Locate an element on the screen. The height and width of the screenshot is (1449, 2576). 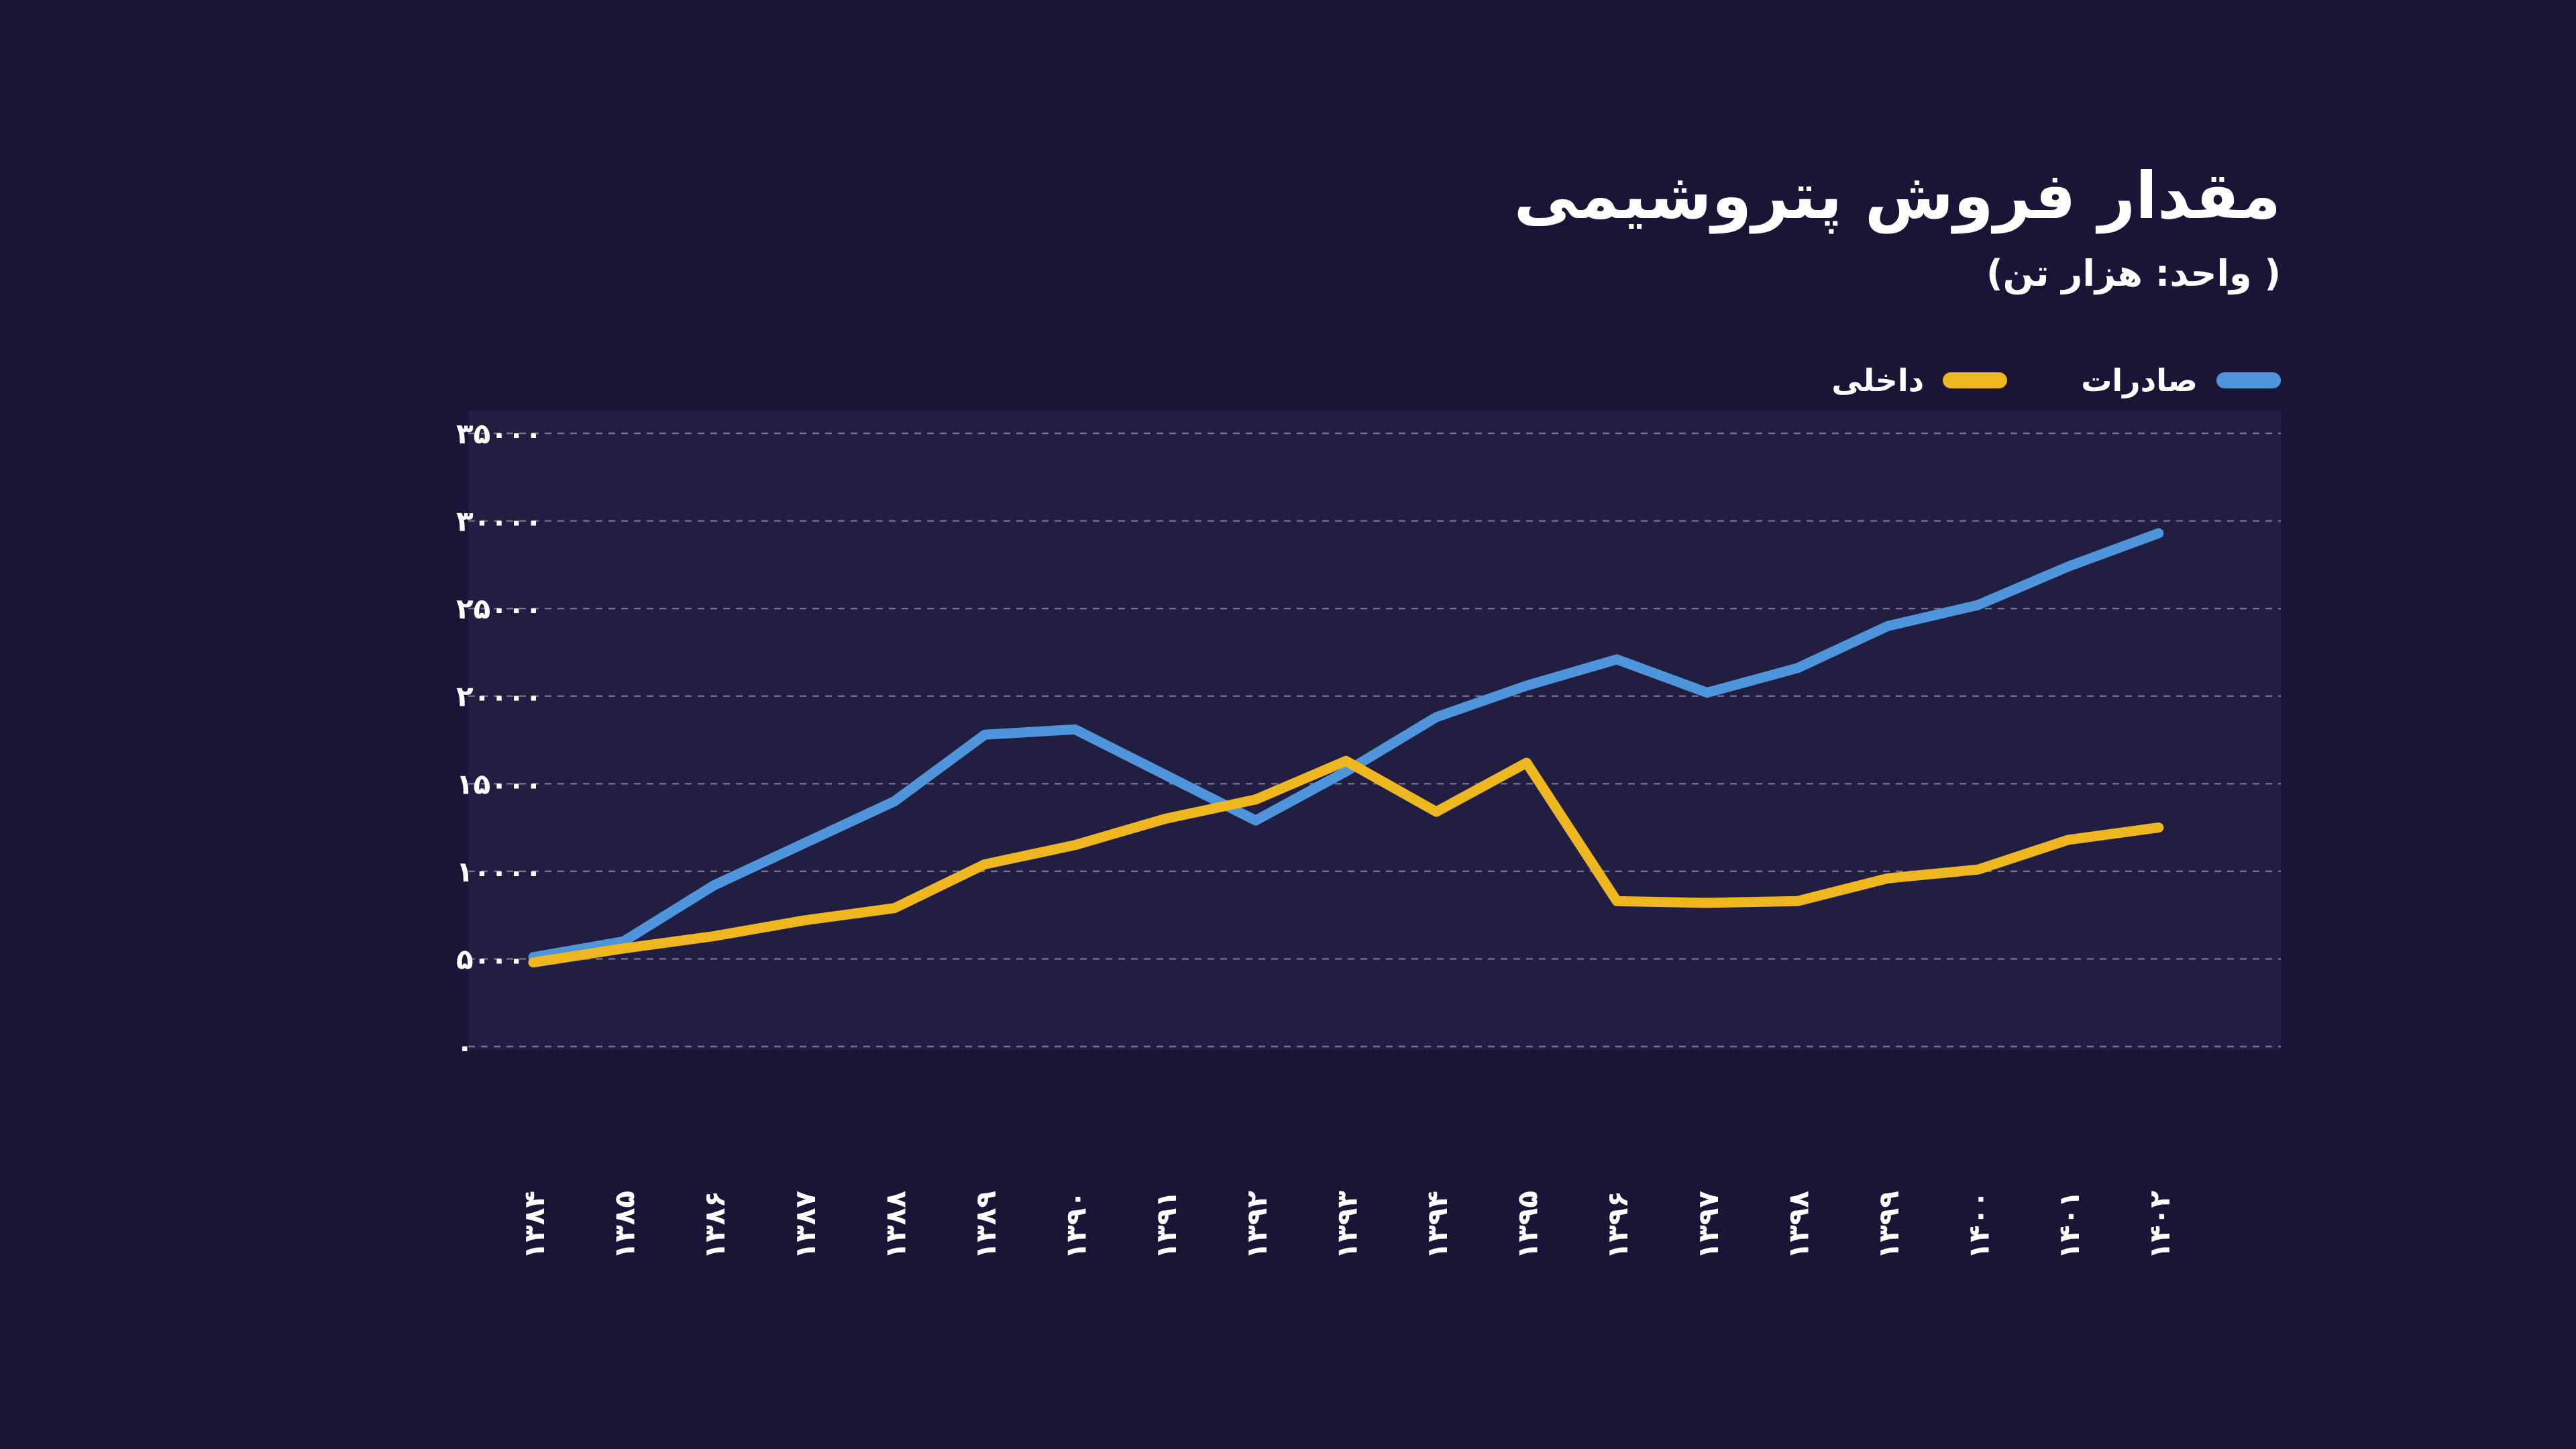
y-tick-label: ۲۰۰۰۰ is located at coordinates (499, 696).